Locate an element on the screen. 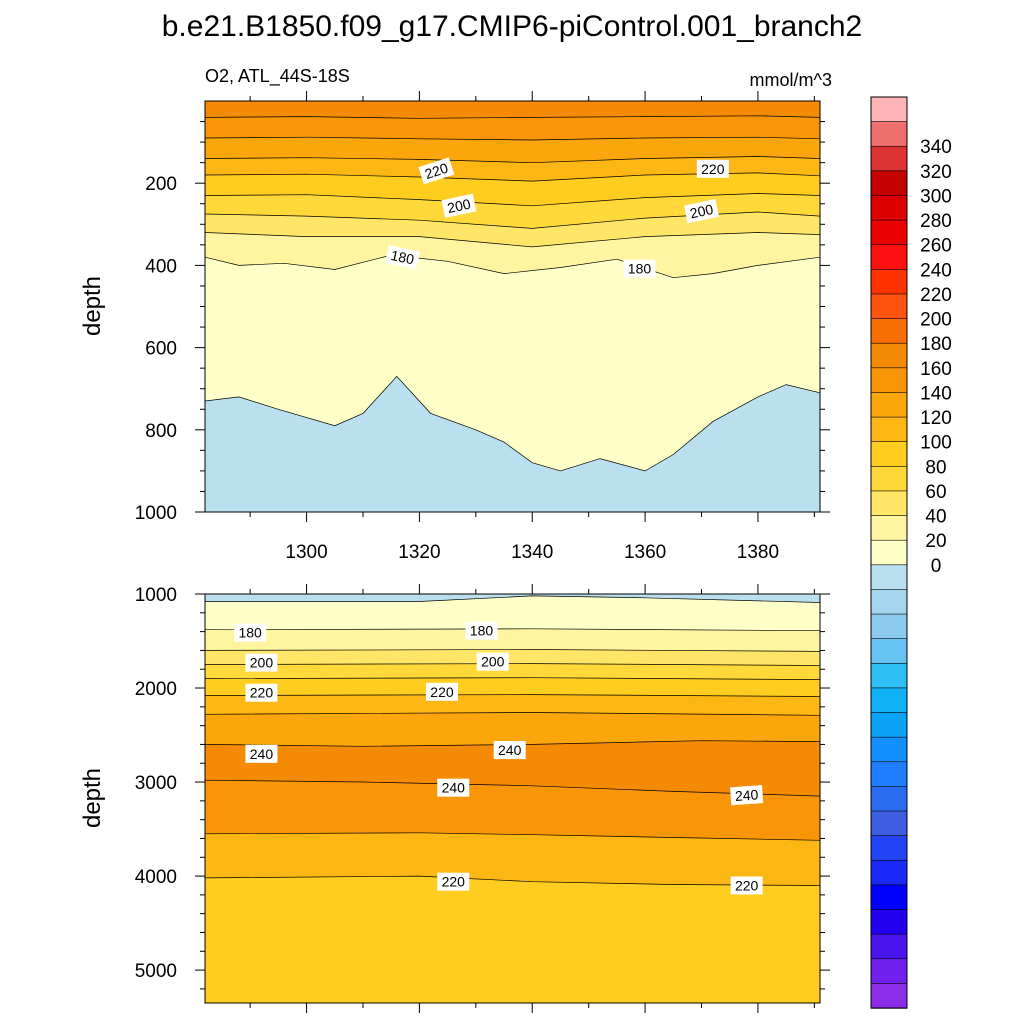  y-tick-label: 200 is located at coordinates (161, 184).